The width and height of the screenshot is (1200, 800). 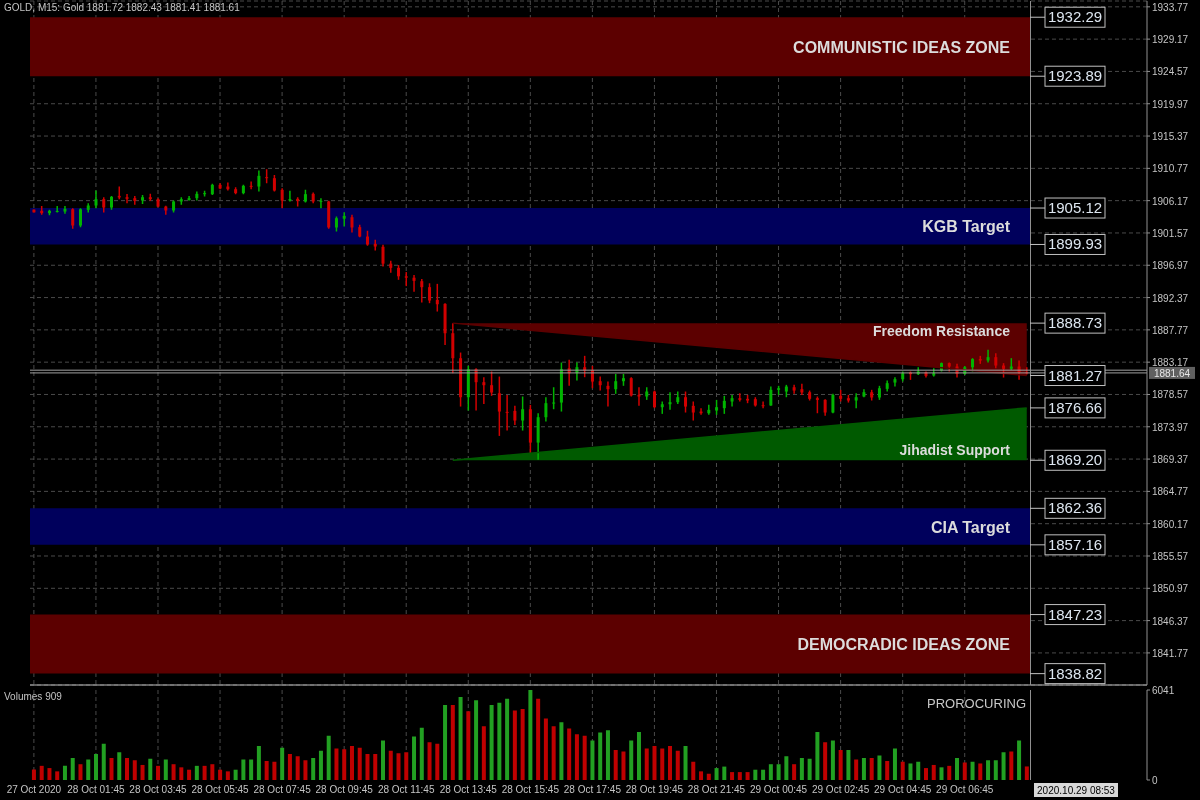 What do you see at coordinates (1075, 407) in the screenshot?
I see `y2-tick-label: 1876.66` at bounding box center [1075, 407].